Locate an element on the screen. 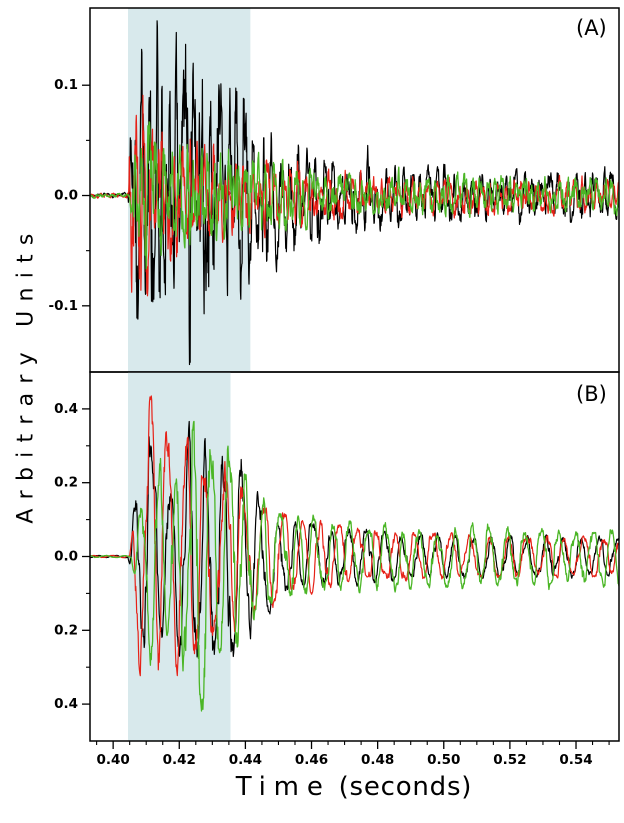 The image size is (624, 823). panel-a-label: (A) is located at coordinates (591, 28).